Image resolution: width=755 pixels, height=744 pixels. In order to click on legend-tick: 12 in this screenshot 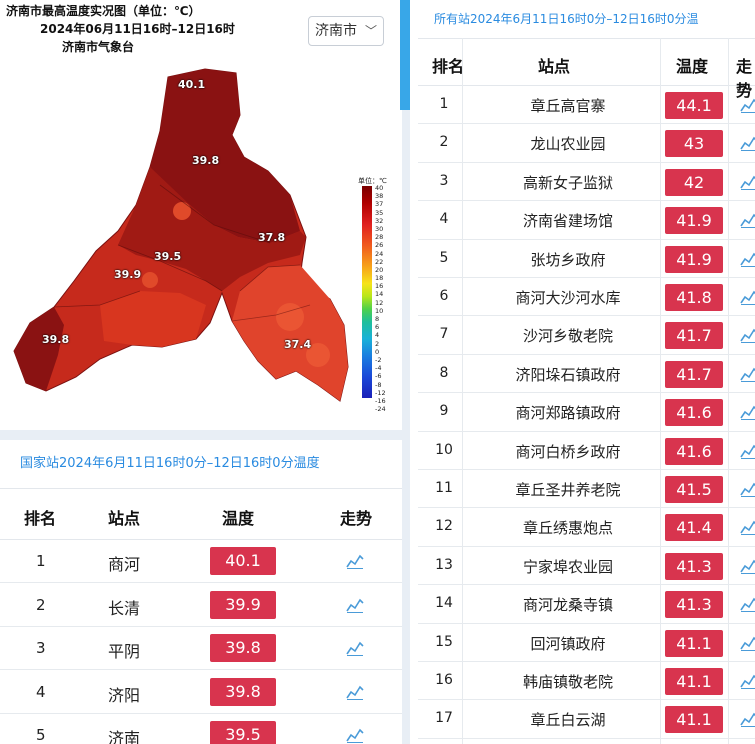, I will do `click(379, 302)`.